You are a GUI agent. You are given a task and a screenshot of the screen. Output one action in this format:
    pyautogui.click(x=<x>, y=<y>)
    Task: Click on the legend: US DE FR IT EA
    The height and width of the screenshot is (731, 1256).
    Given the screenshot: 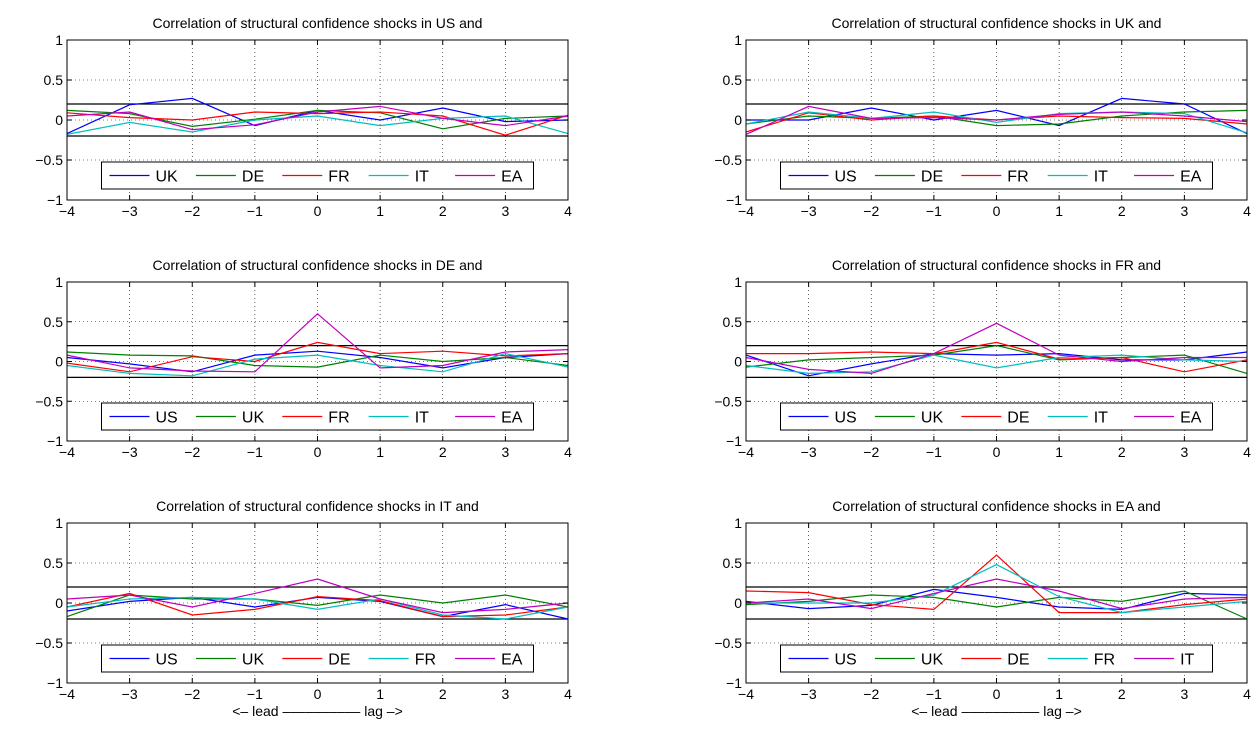 What is the action you would take?
    pyautogui.click(x=996, y=175)
    